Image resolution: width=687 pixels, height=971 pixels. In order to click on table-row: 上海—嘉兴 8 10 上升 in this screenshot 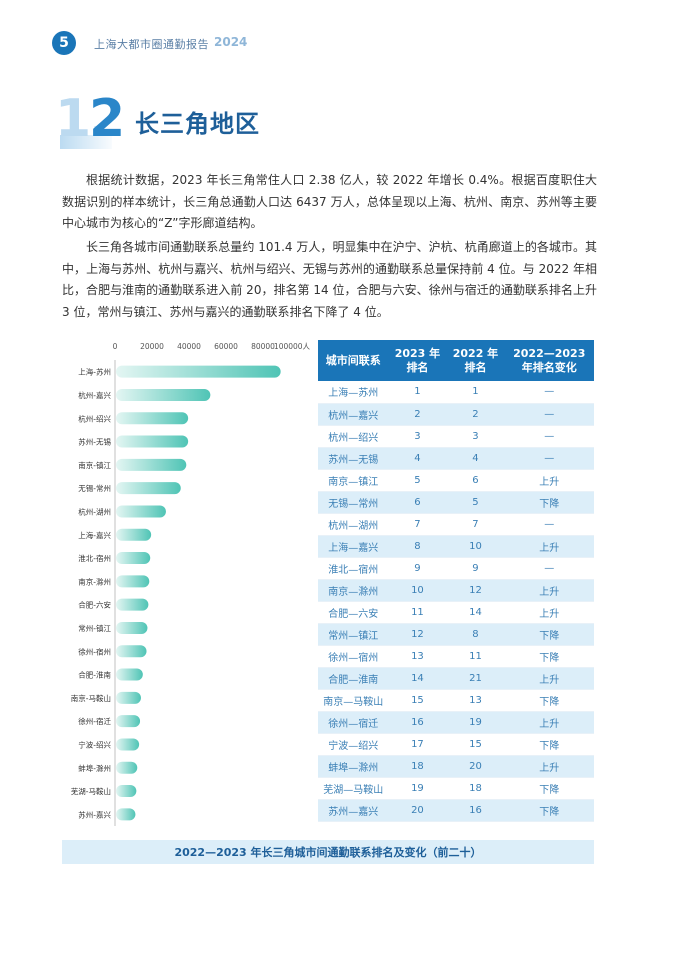, I will do `click(456, 546)`.